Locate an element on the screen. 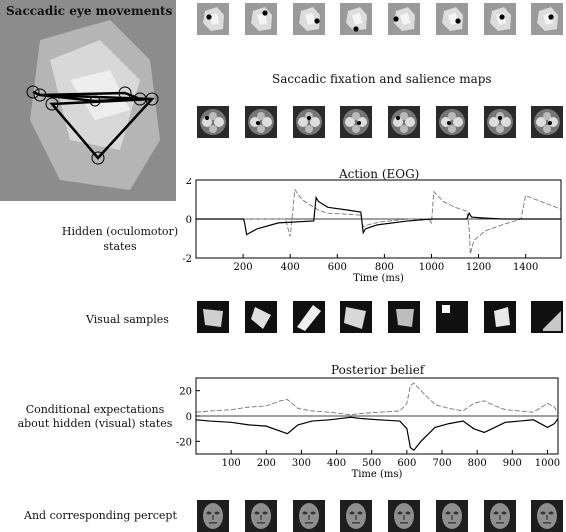  x-tick-label: 1400 is located at coordinates (525, 267).